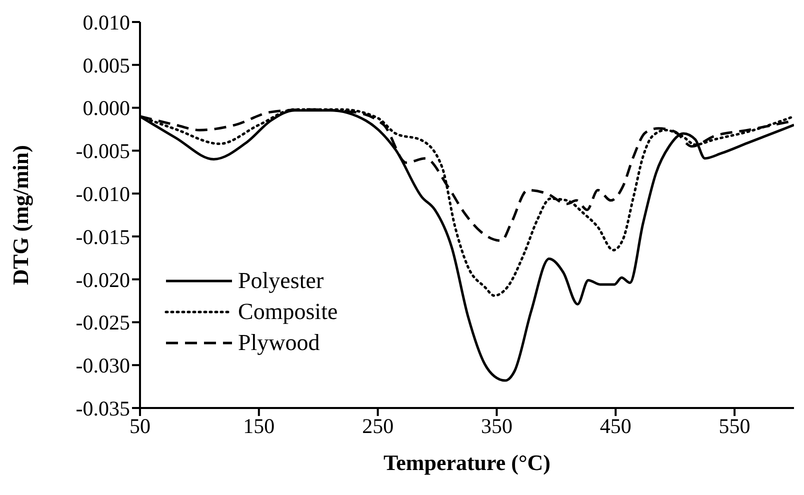 This screenshot has width=804, height=495. I want to click on x-tick-label: 350, so click(496, 426).